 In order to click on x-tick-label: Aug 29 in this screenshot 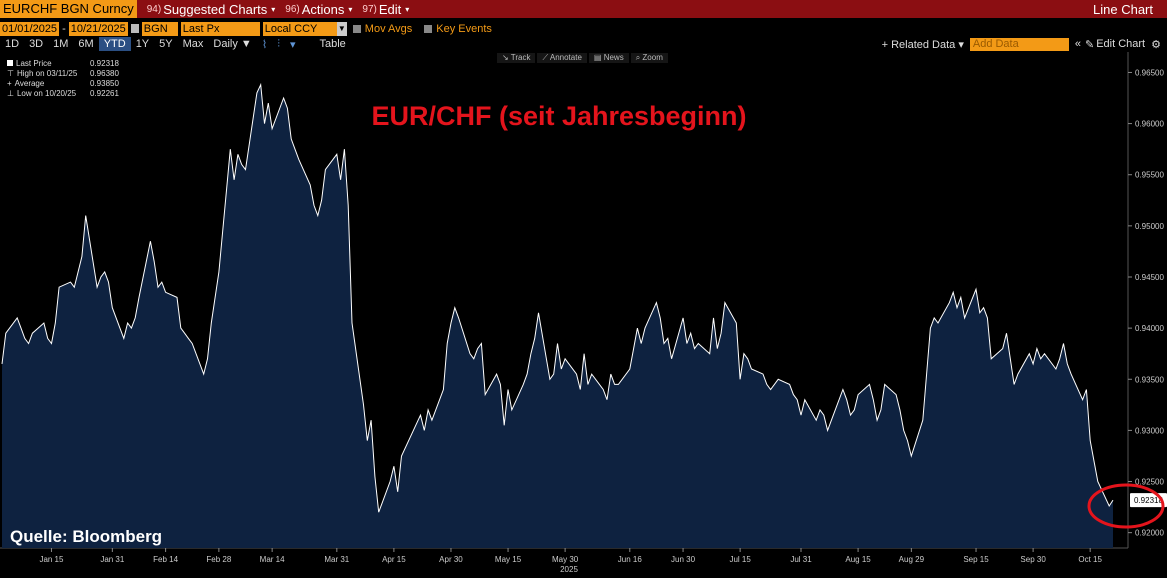, I will do `click(912, 559)`.